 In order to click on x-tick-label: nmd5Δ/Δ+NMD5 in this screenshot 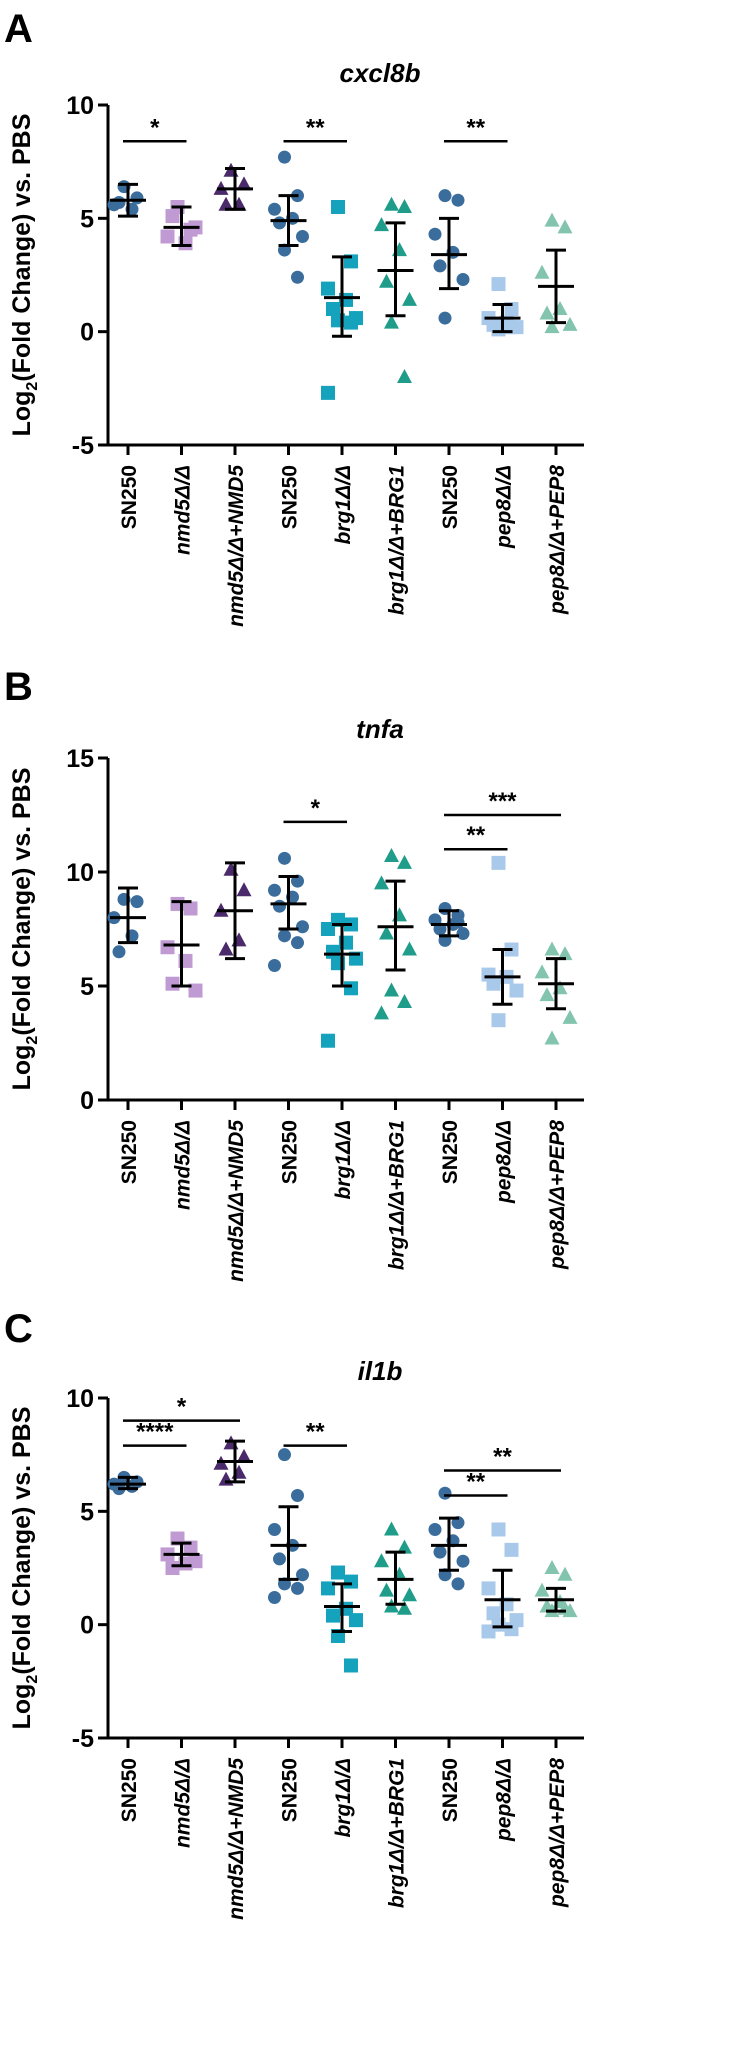, I will do `click(236, 546)`.